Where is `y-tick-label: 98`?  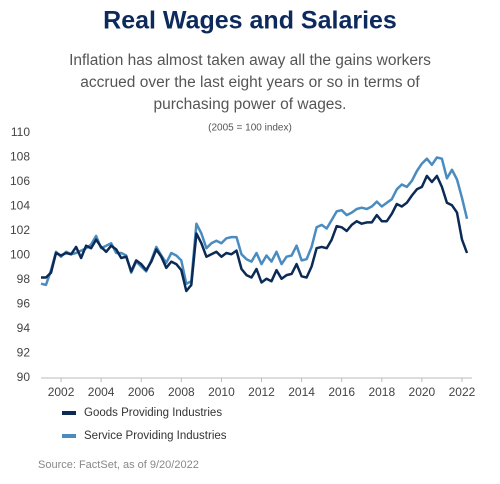 y-tick-label: 98 is located at coordinates (24, 279).